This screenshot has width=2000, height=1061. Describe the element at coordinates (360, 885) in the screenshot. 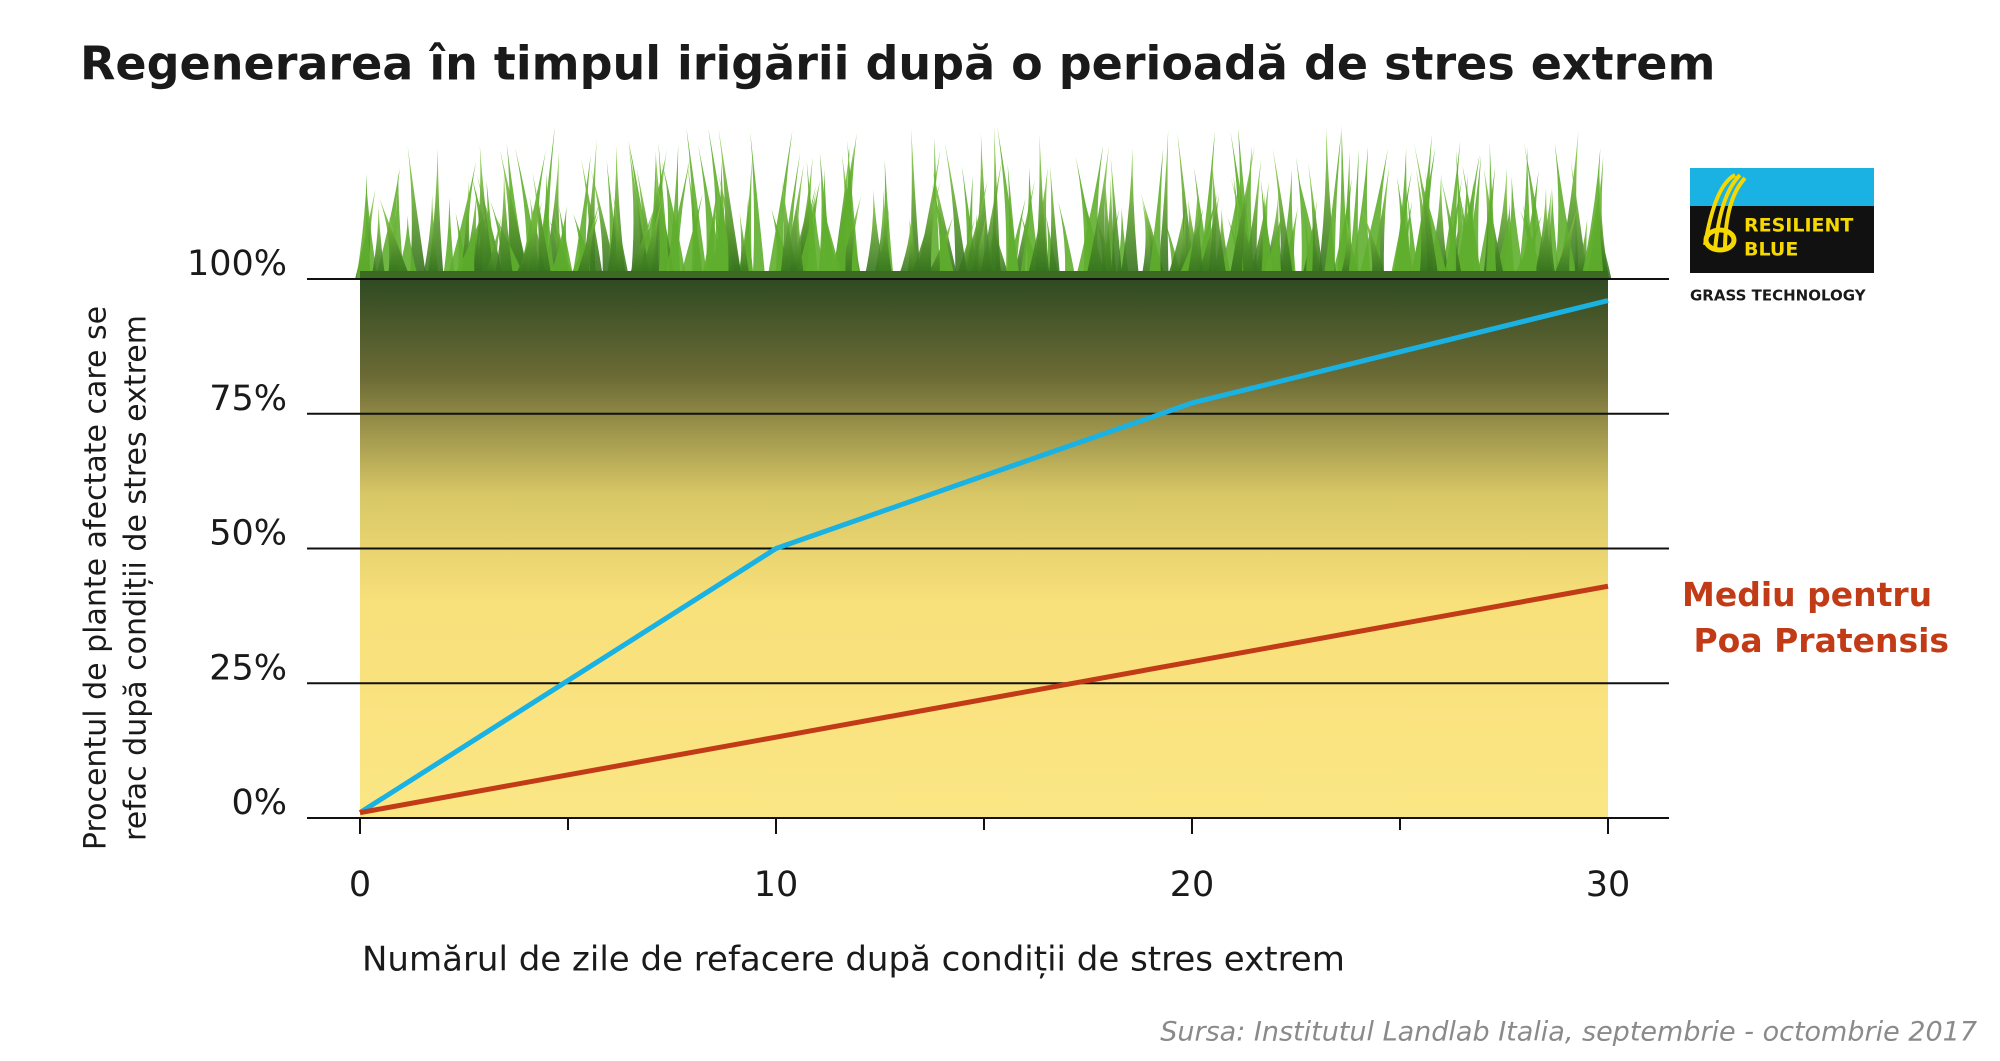

I see `x-tick-label: 0` at that location.